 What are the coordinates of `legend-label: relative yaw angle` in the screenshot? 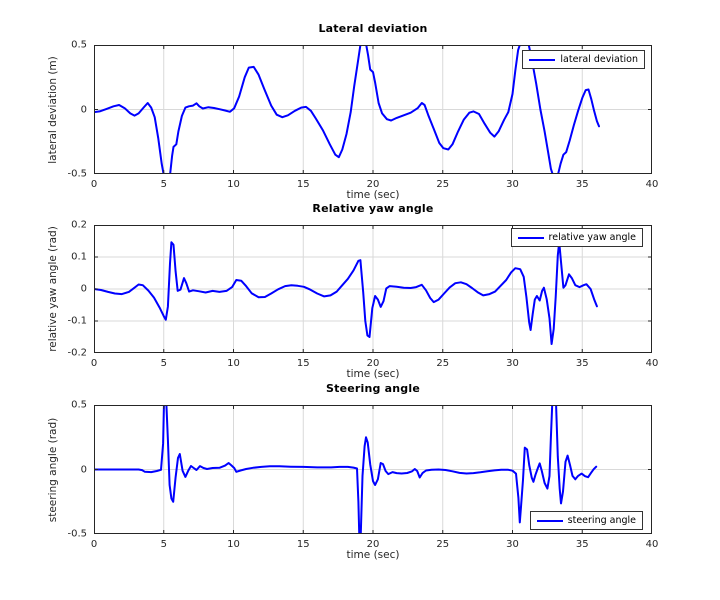 It's located at (592, 237).